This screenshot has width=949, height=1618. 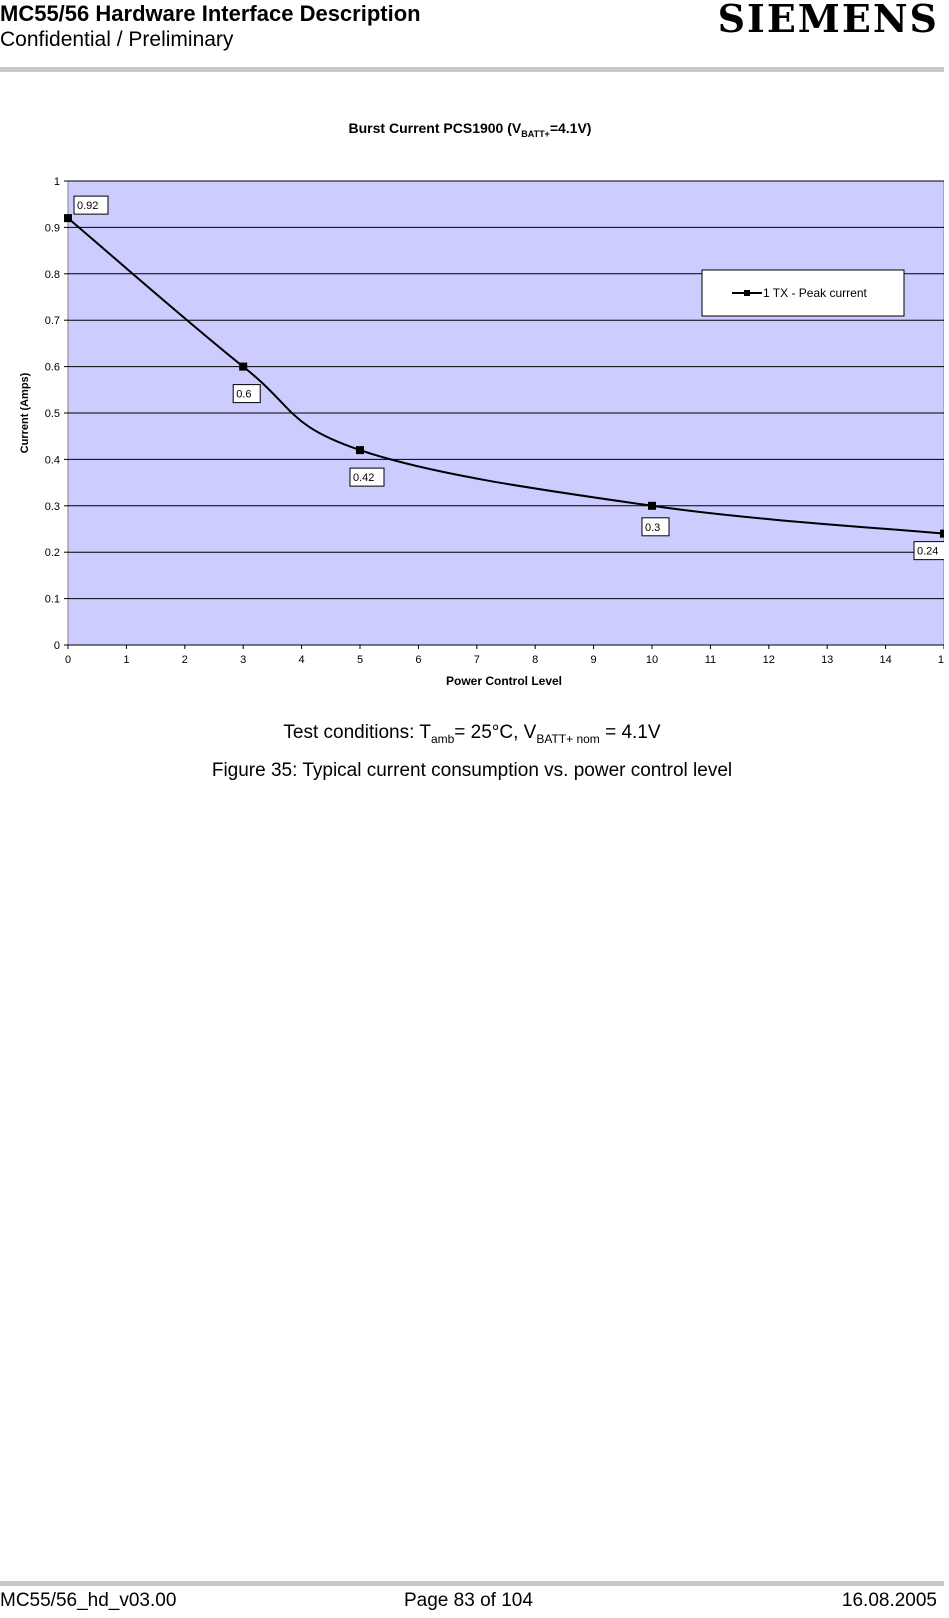 I want to click on footer-date: 16.08.2005, so click(x=889, y=1600).